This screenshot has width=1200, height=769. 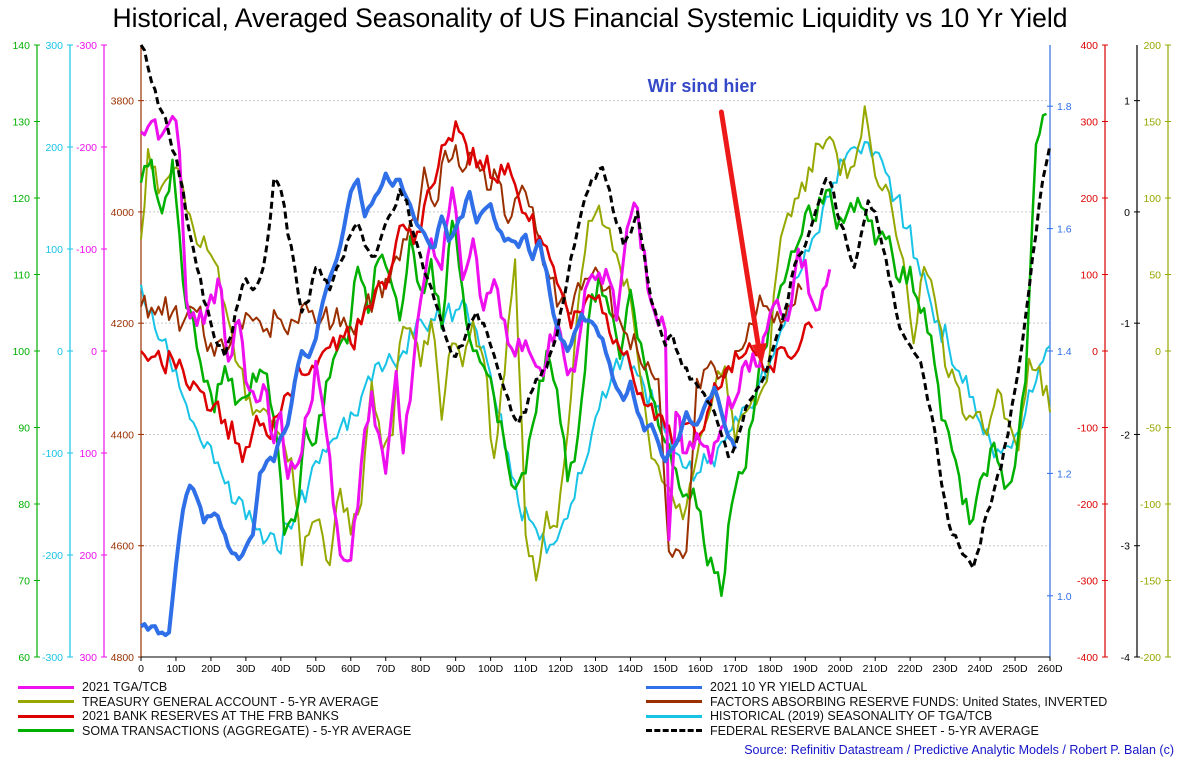 What do you see at coordinates (1125, 658) in the screenshot?
I see `axis-tick-label: -4` at bounding box center [1125, 658].